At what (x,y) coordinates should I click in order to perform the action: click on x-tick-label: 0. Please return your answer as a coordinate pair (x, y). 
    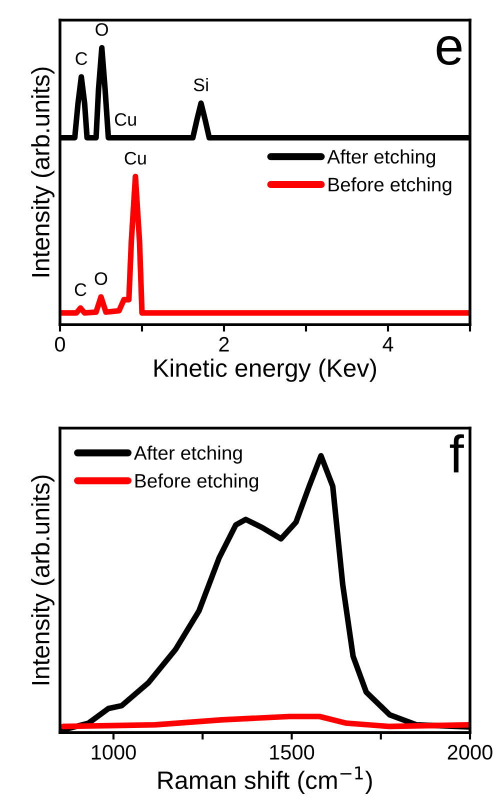
    Looking at the image, I should click on (60, 344).